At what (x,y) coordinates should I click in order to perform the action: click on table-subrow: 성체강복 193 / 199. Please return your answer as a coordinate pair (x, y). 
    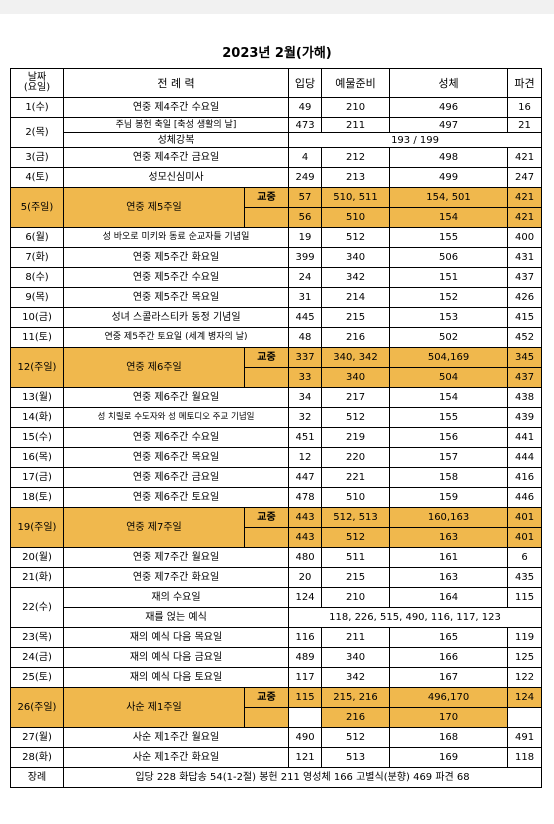
    Looking at the image, I should click on (277, 140).